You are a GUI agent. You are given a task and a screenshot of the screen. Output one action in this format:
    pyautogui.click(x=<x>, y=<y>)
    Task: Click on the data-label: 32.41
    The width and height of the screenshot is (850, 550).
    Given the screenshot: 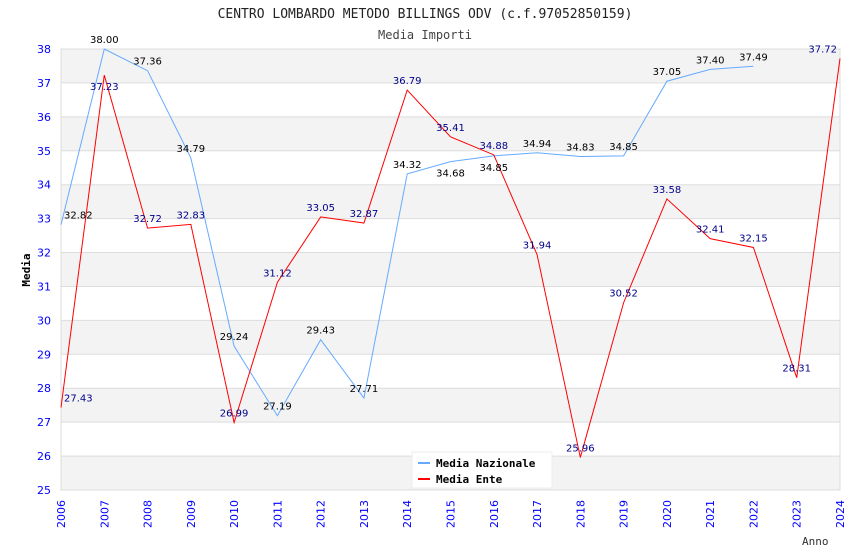 What is the action you would take?
    pyautogui.click(x=710, y=230)
    